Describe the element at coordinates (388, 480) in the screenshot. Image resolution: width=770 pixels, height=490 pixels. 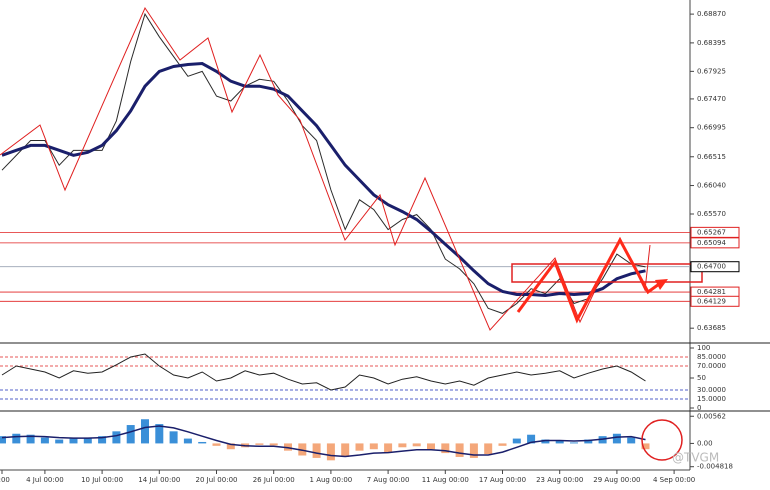
I see `x-tick-label: 7 Aug 00:00` at that location.